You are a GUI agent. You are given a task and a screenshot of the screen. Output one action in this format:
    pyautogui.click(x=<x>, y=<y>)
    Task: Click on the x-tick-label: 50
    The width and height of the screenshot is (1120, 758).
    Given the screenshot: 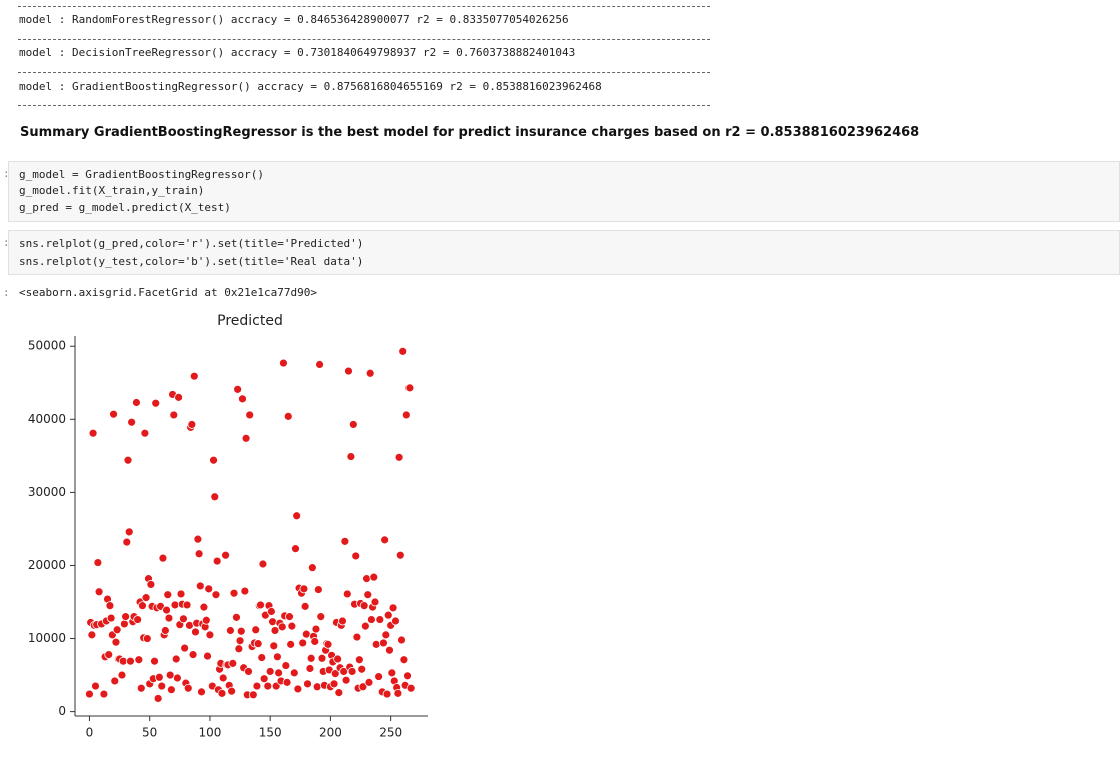 What is the action you would take?
    pyautogui.click(x=149, y=733)
    